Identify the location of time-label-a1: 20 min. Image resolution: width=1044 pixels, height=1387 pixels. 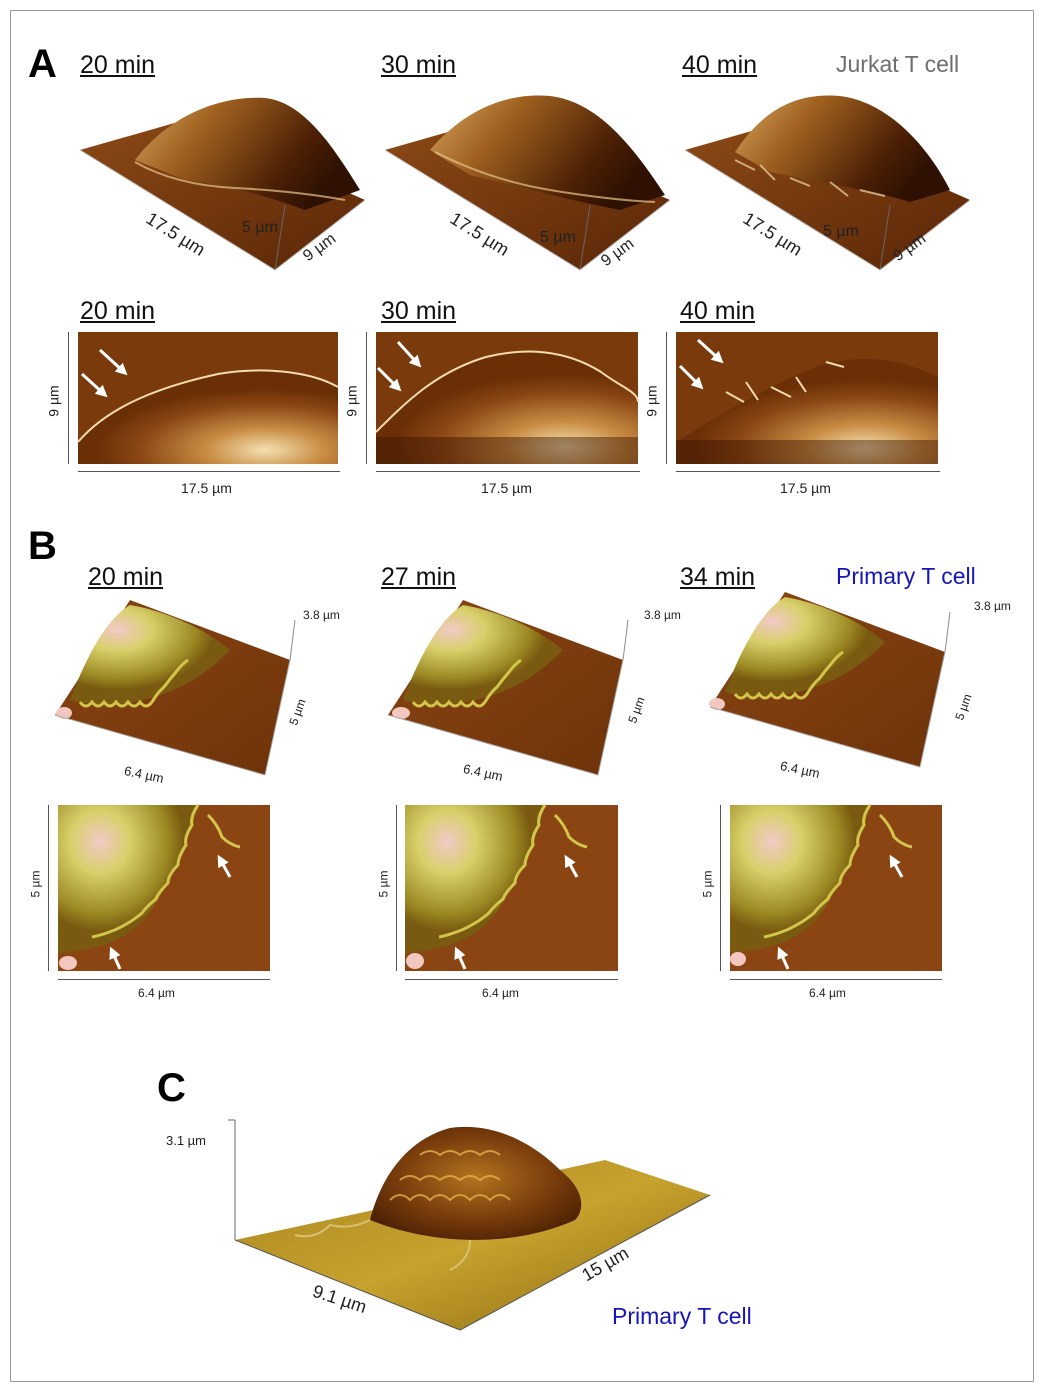
(118, 65).